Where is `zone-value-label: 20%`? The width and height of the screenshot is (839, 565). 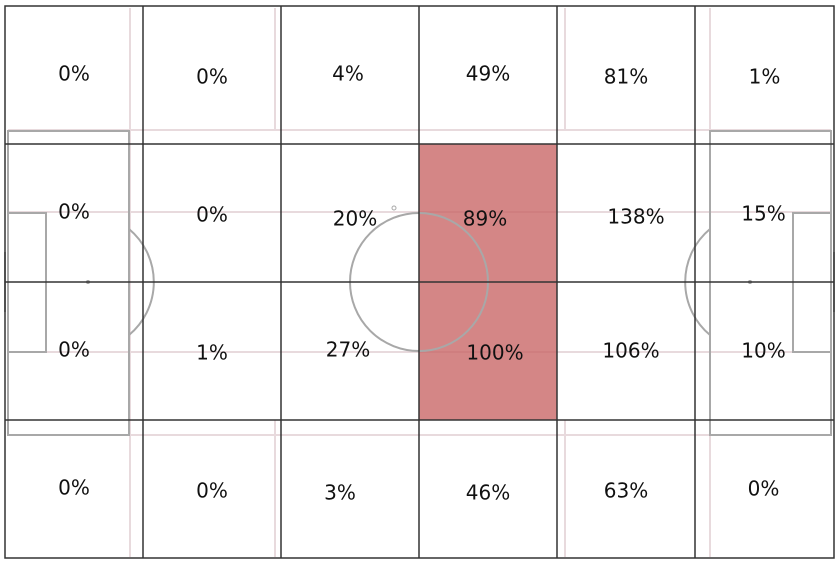 zone-value-label: 20% is located at coordinates (355, 219).